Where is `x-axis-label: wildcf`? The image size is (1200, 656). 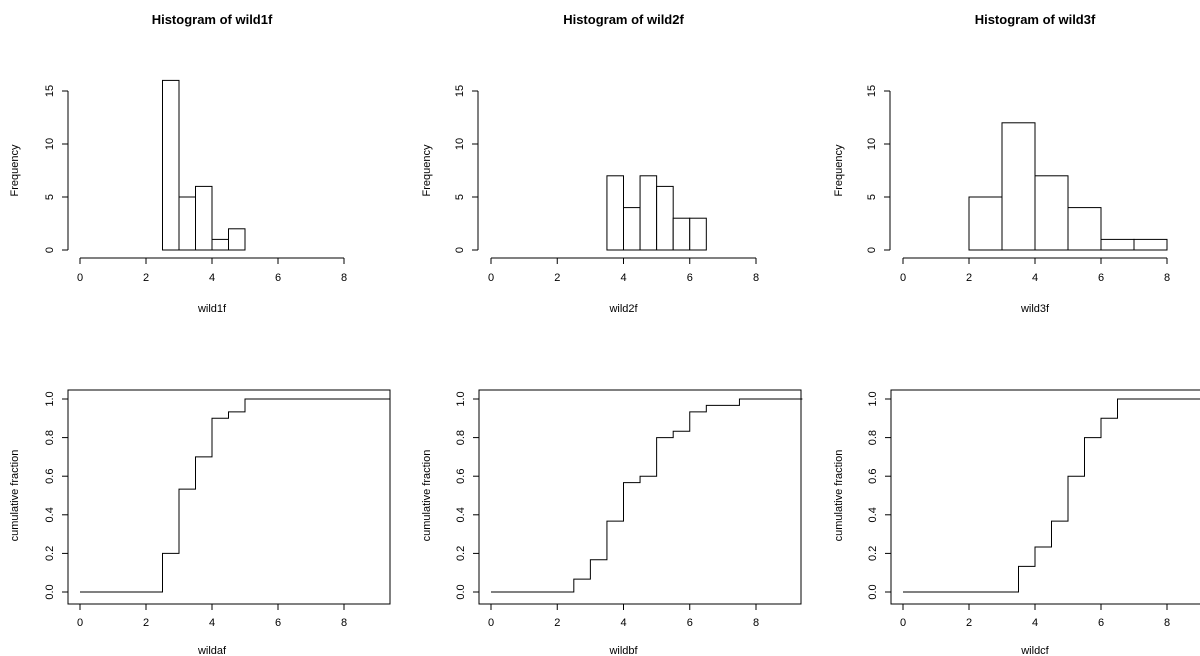 x-axis-label: wildcf is located at coordinates (1034, 650).